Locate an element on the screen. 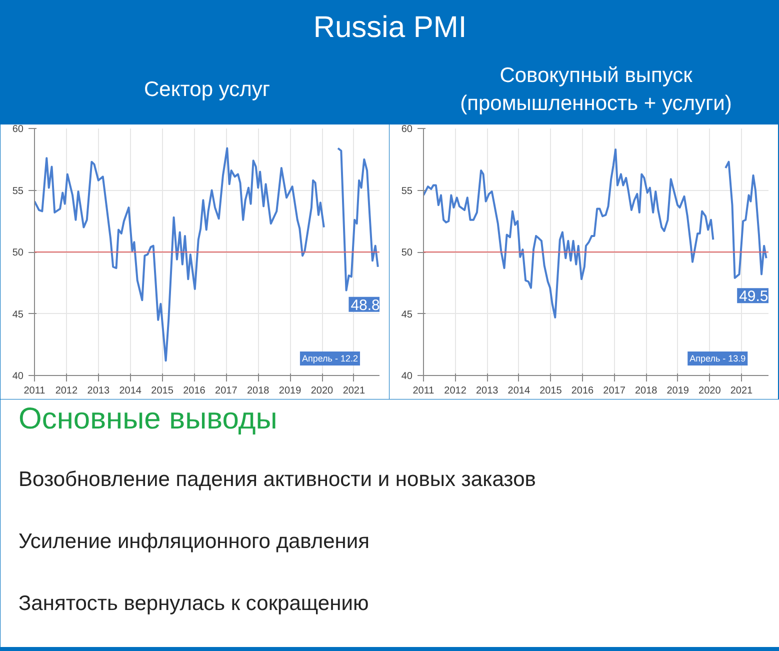  chart-title: Сектор услуг is located at coordinates (207, 89).